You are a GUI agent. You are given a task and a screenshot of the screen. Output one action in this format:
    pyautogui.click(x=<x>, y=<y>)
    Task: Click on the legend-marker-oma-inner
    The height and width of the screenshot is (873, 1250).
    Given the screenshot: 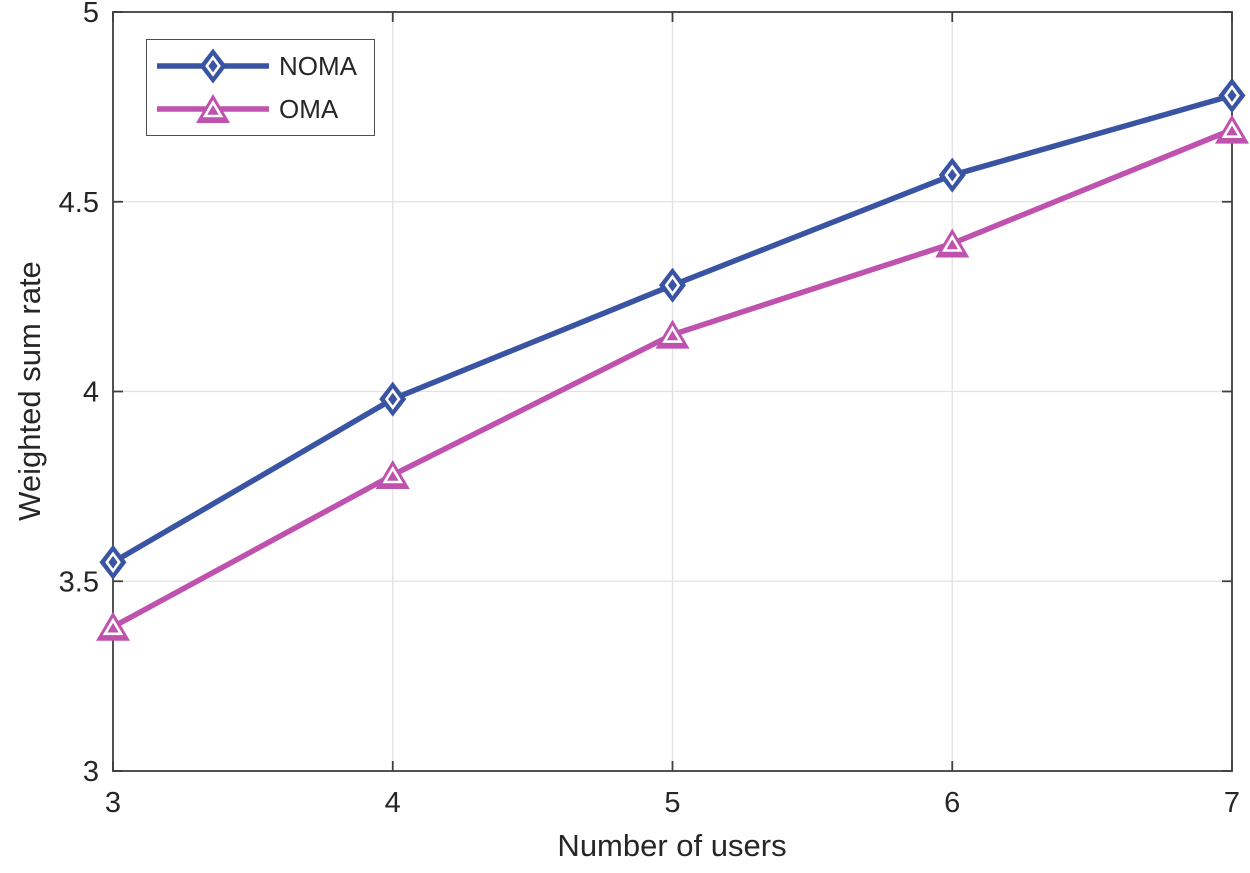 What is the action you would take?
    pyautogui.click(x=213, y=108)
    